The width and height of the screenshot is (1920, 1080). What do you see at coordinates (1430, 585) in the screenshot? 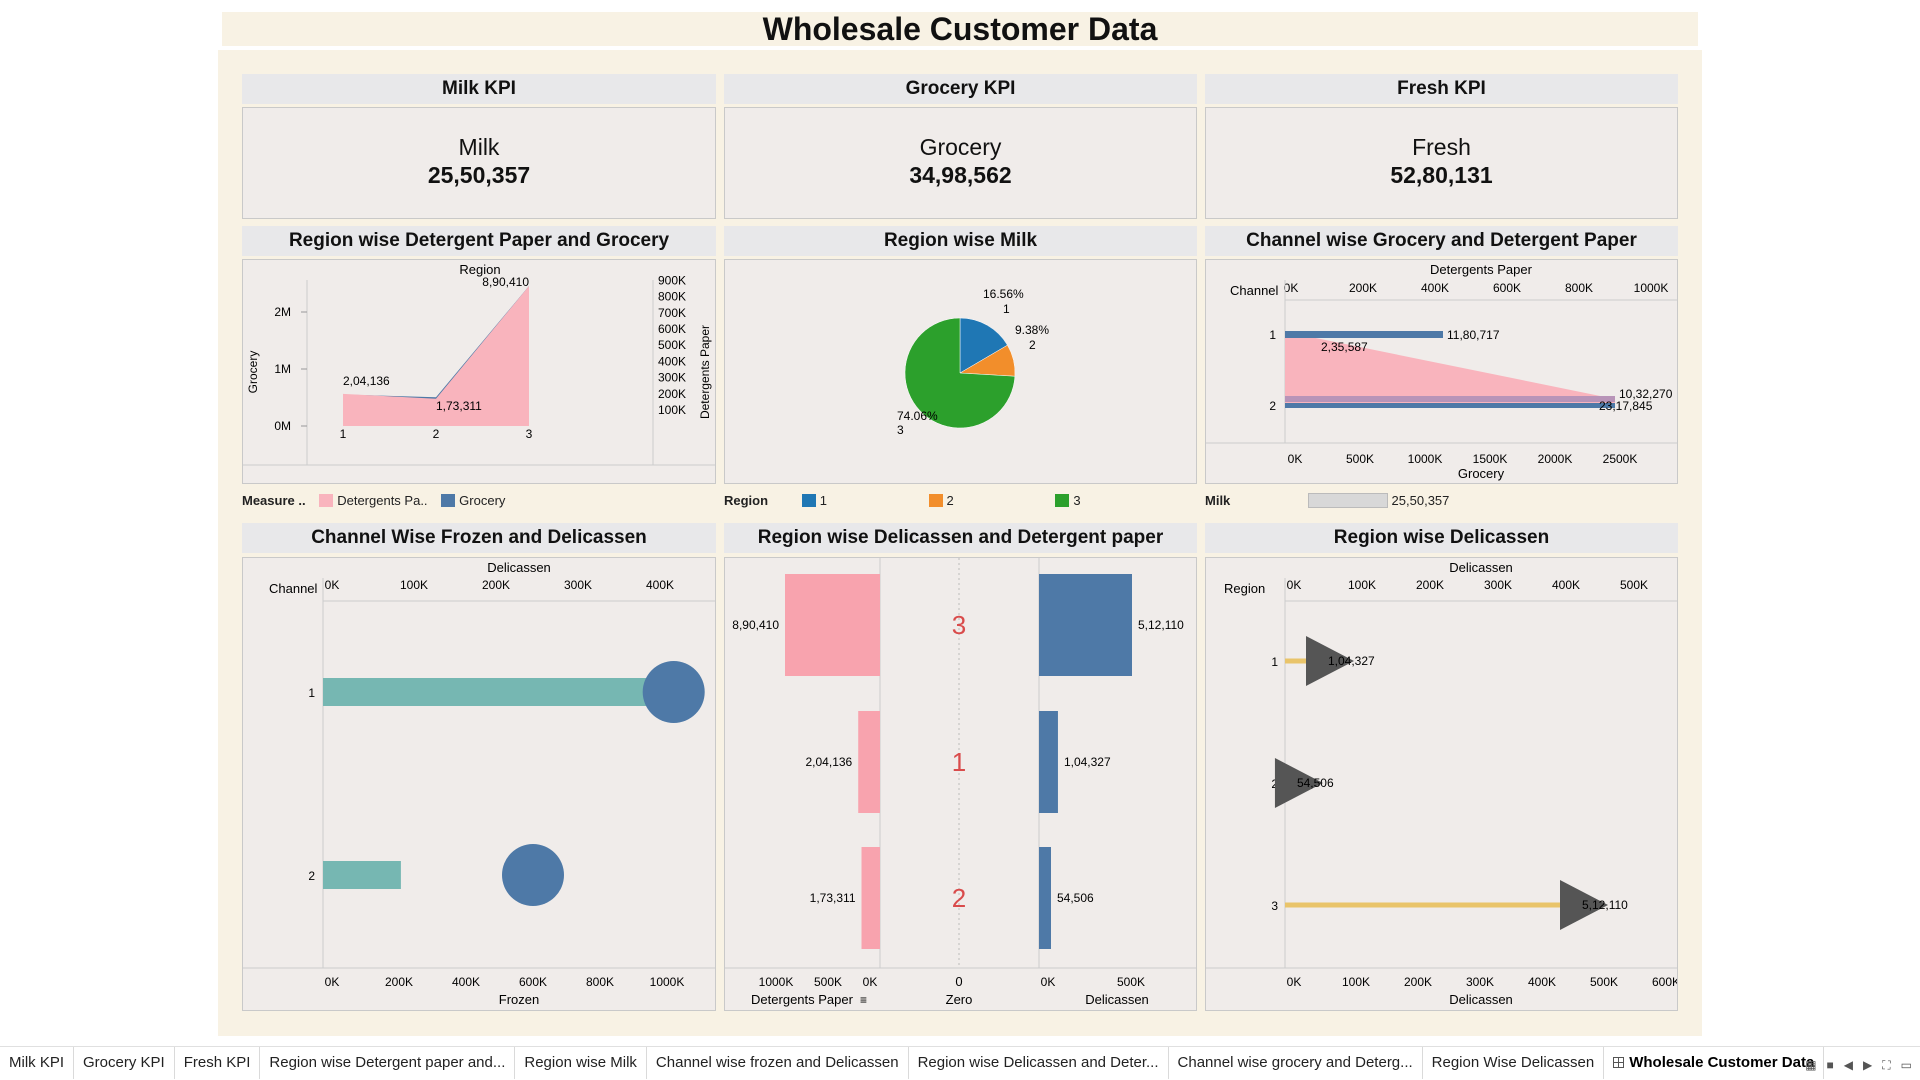
I see `c6-top-tick: 200K` at bounding box center [1430, 585].